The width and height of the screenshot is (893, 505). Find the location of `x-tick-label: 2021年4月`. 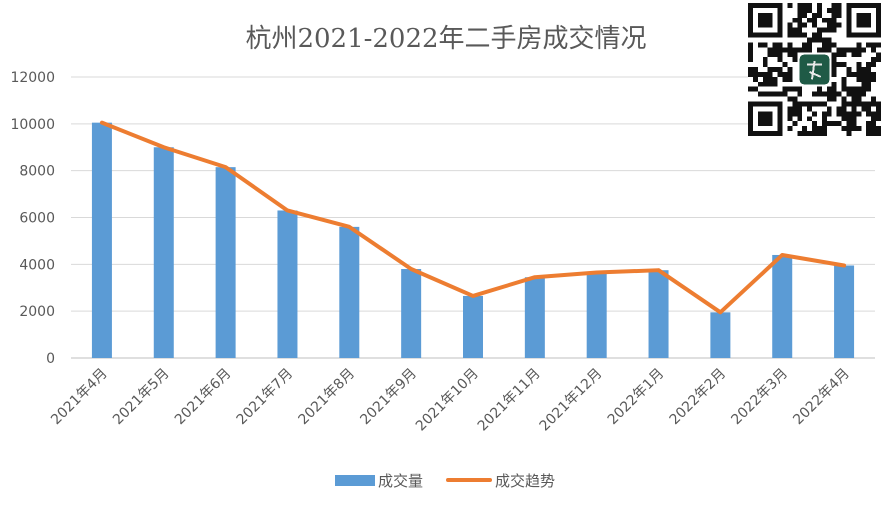

x-tick-label: 2021年4月 is located at coordinates (79, 397).